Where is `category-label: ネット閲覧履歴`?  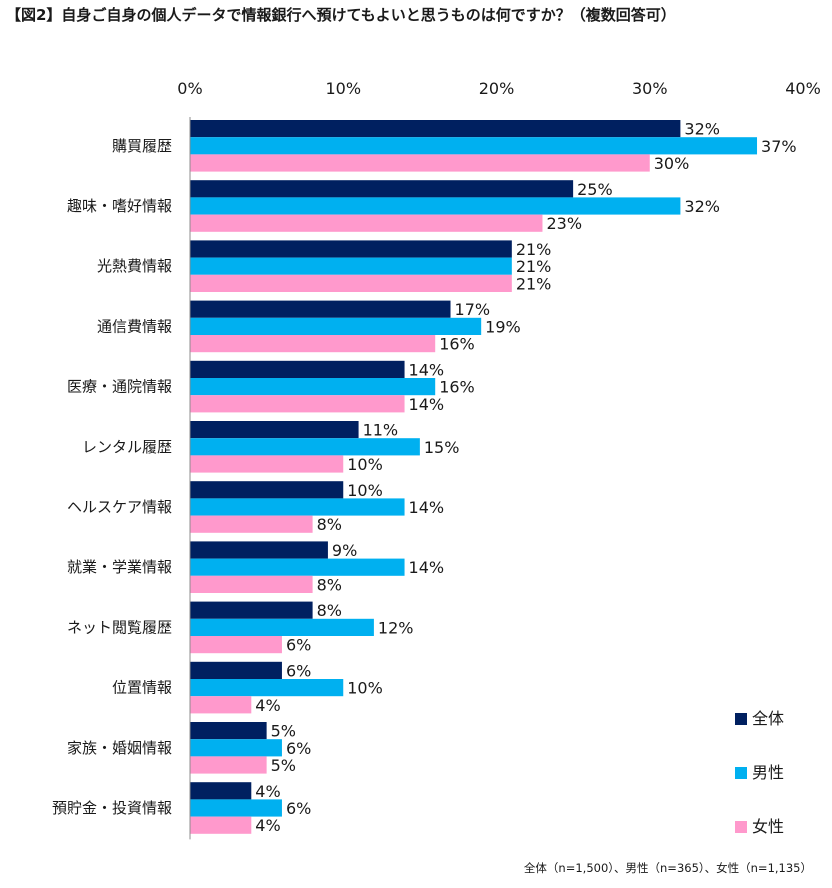
category-label: ネット閲覧履歴 is located at coordinates (119, 627).